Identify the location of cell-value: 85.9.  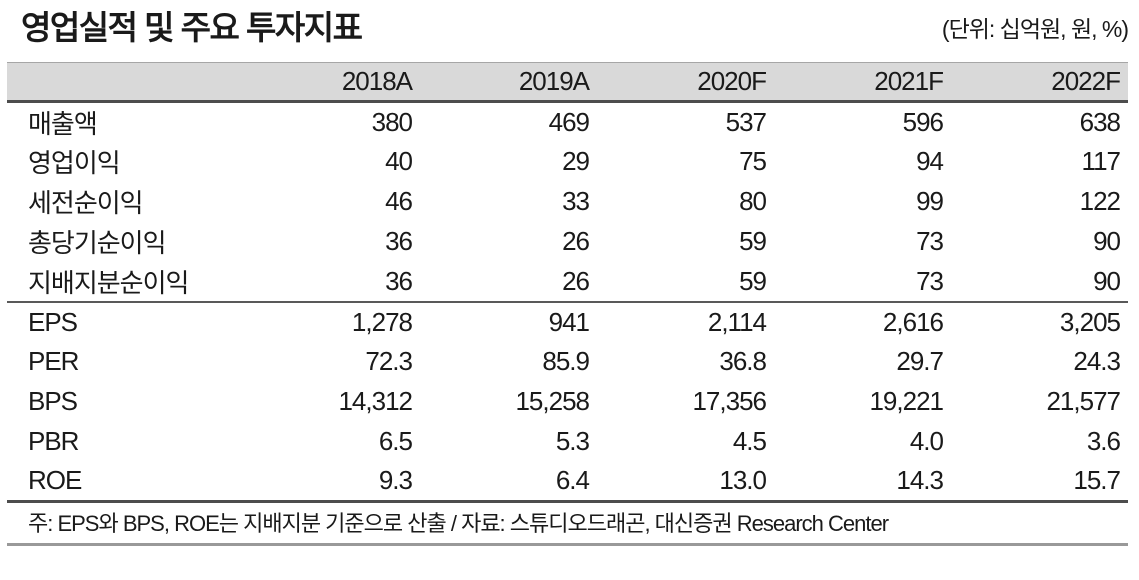
(566, 361).